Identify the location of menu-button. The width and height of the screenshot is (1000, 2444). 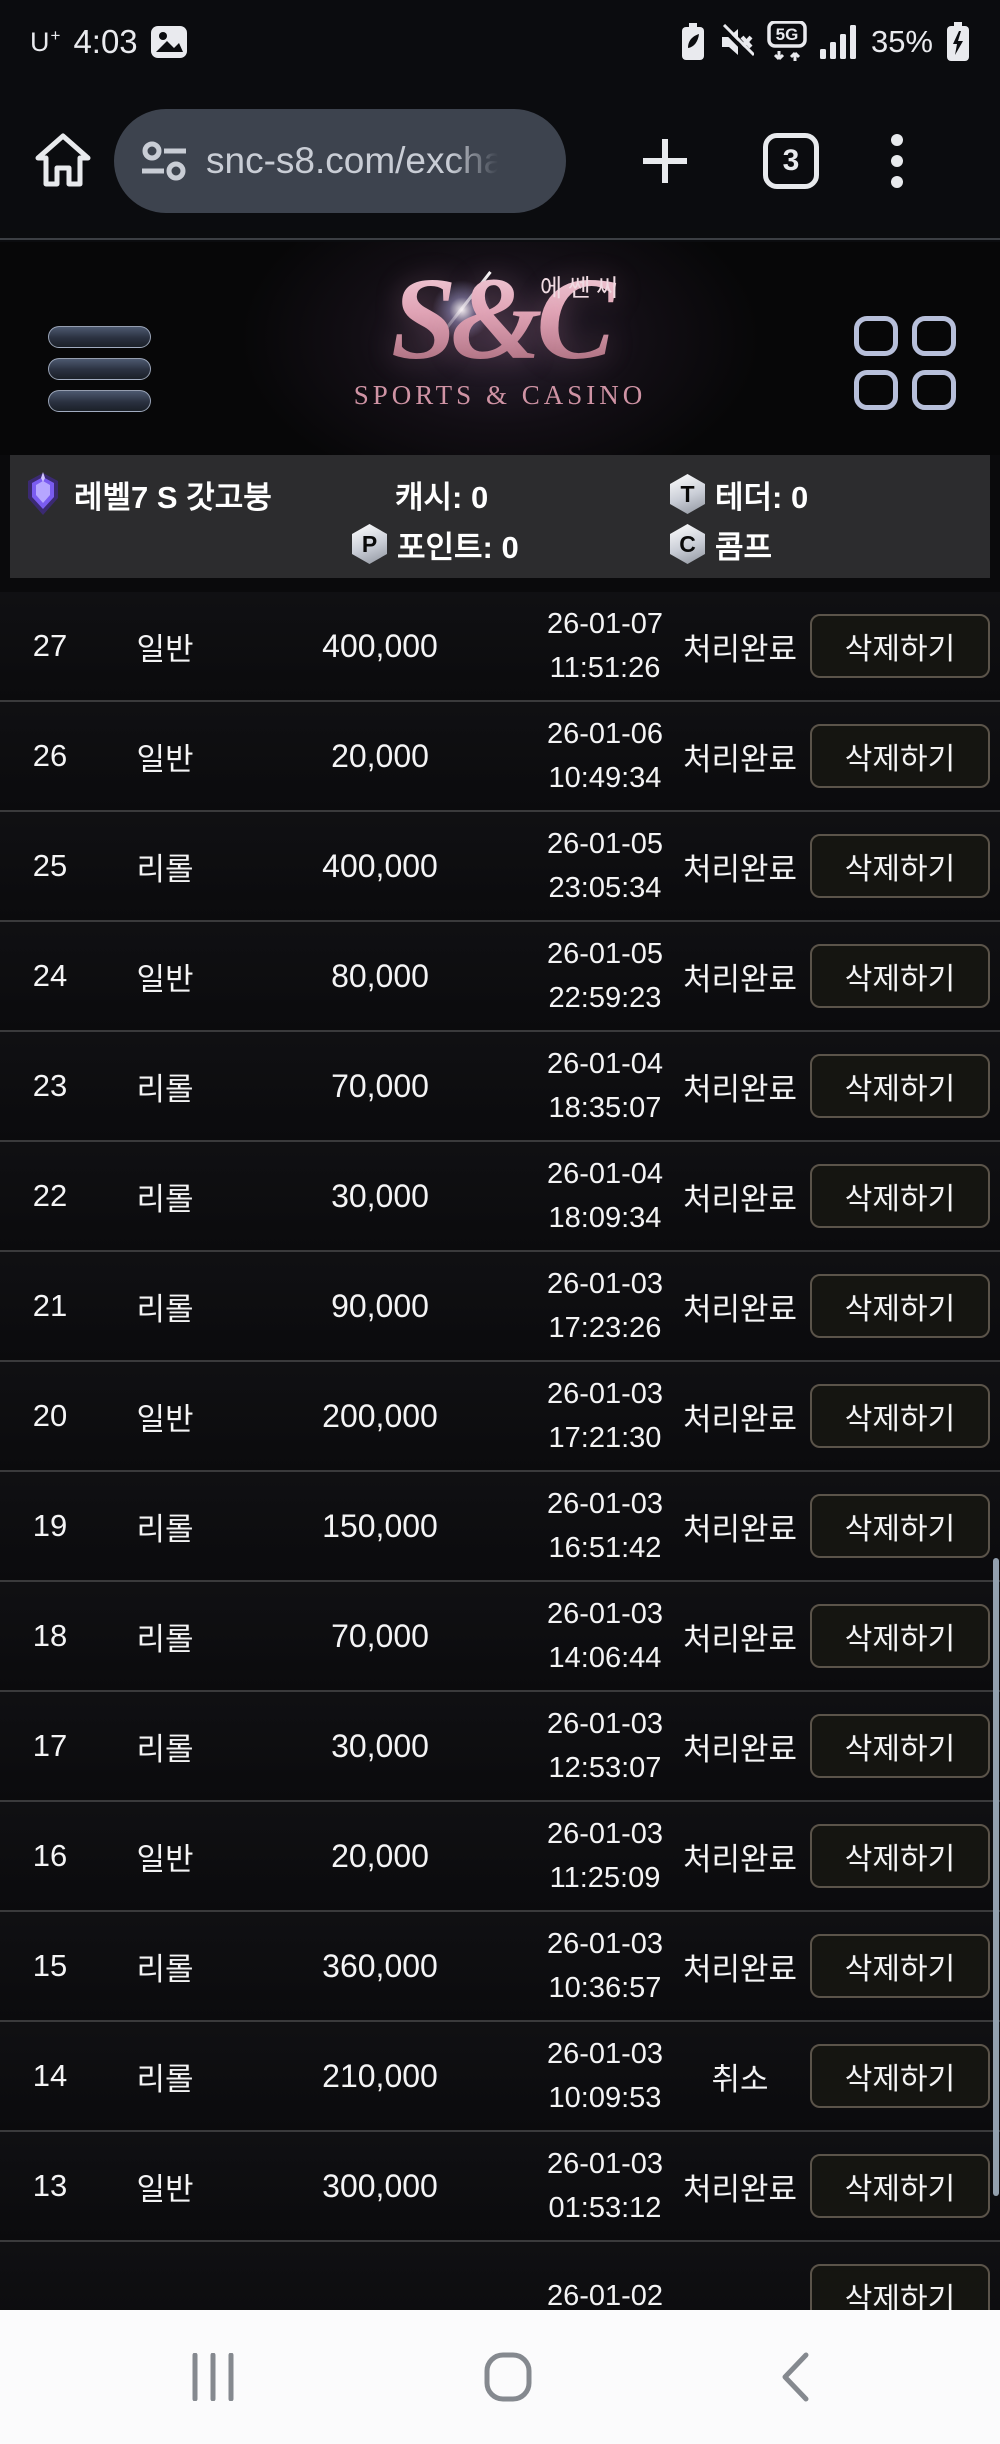
(99, 374).